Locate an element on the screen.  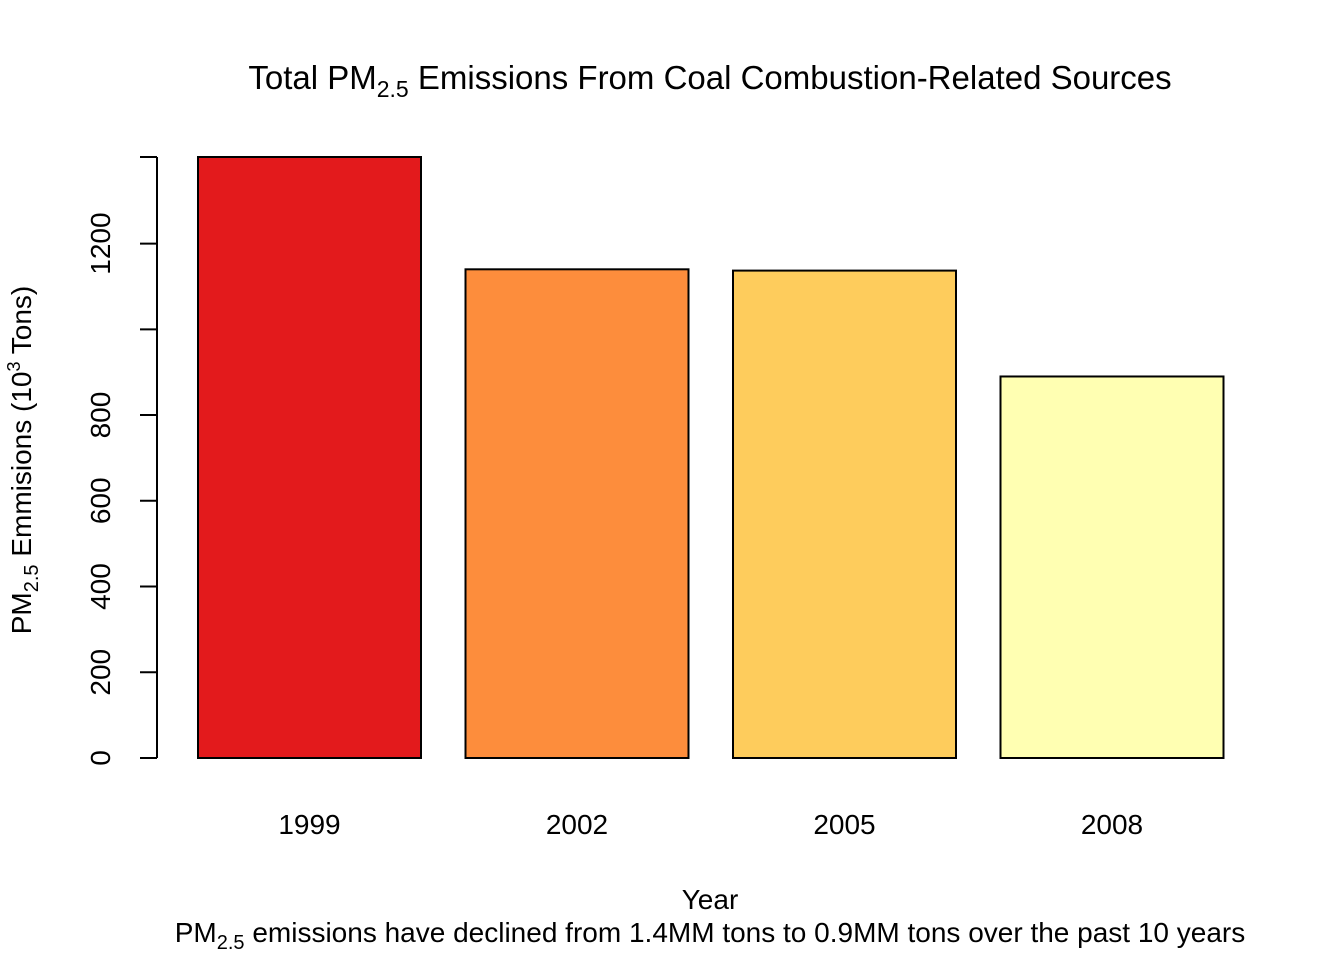
y-tick-label-400: 400 is located at coordinates (100, 586).